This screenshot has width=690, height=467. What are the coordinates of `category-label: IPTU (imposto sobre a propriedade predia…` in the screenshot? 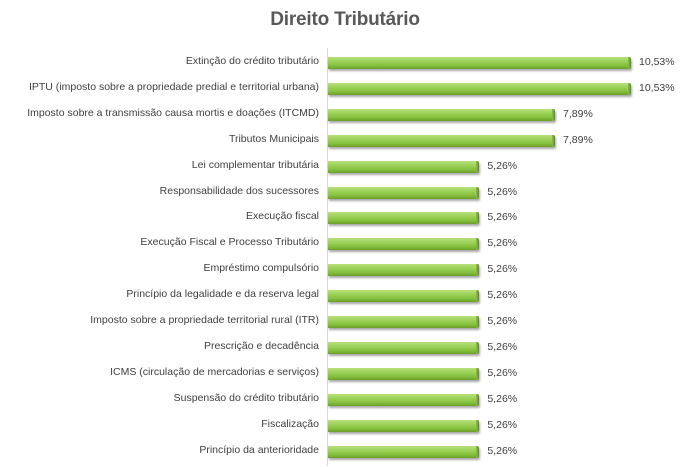 It's located at (173, 86).